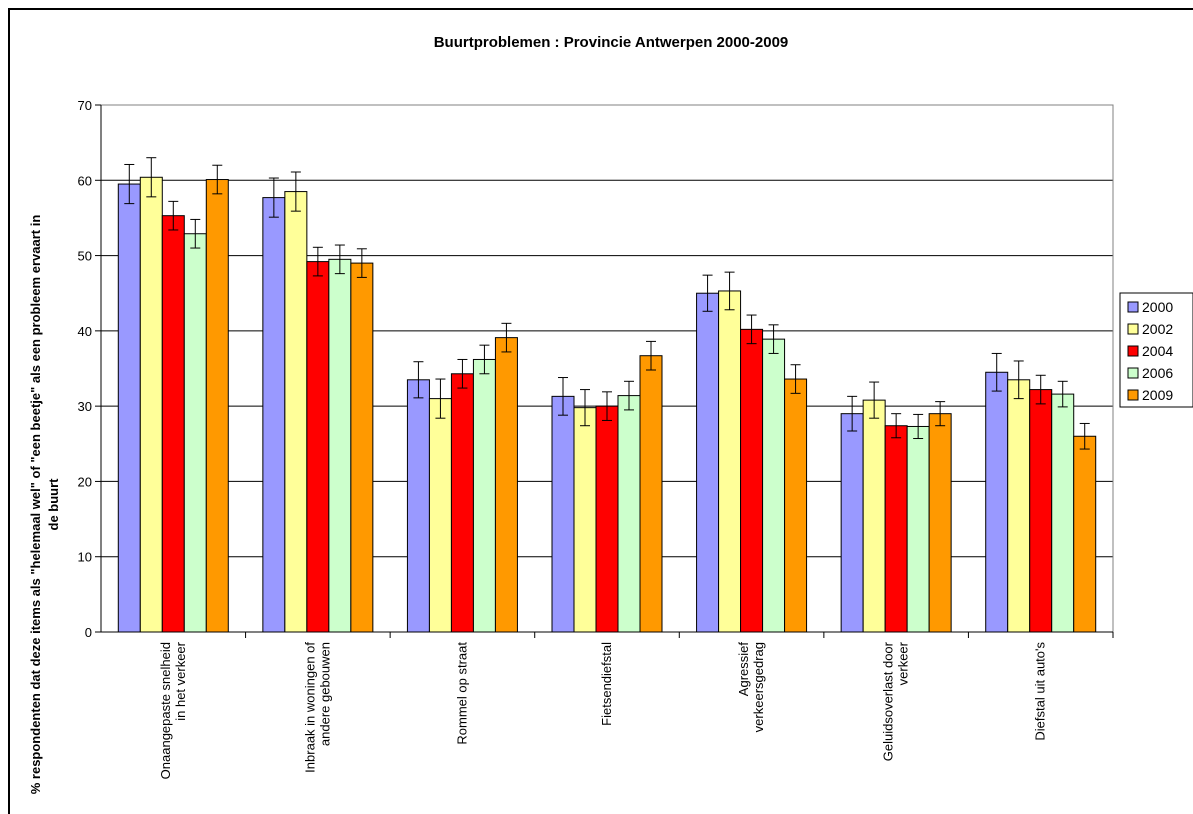  Describe the element at coordinates (85, 406) in the screenshot. I see `y-tick-label: 30` at that location.